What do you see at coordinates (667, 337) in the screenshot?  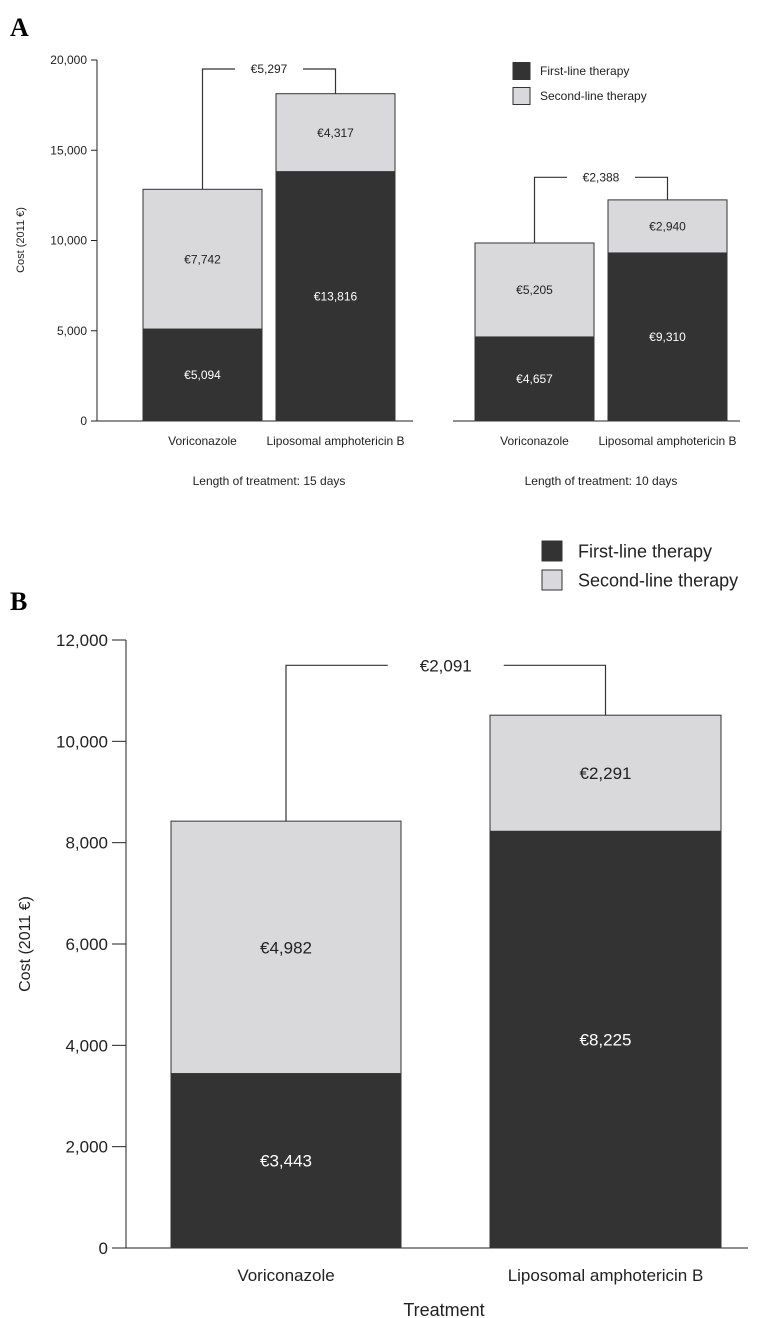 I see `bar-value-label: €9,310` at bounding box center [667, 337].